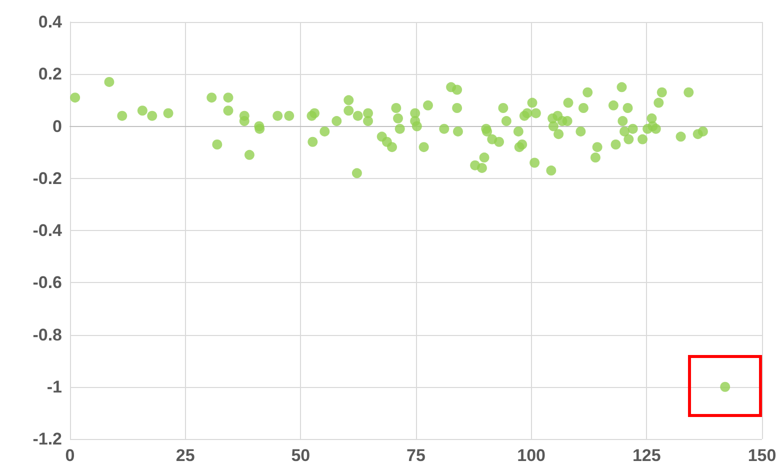 The width and height of the screenshot is (780, 464). Describe the element at coordinates (646, 455) in the screenshot. I see `x-tick-label: 125` at that location.